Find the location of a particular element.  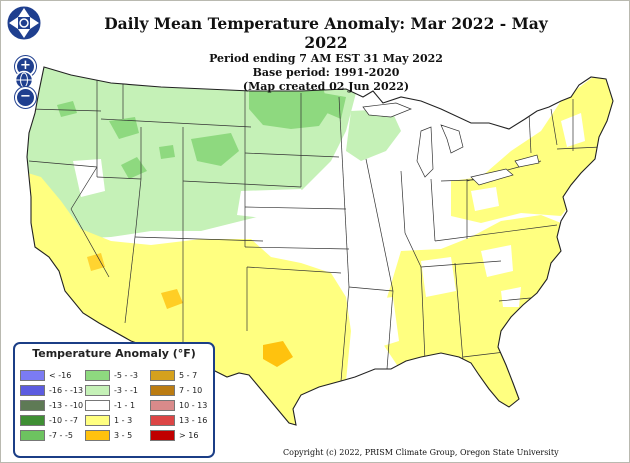

legend-label: 3 - 5 is located at coordinates (123, 435).